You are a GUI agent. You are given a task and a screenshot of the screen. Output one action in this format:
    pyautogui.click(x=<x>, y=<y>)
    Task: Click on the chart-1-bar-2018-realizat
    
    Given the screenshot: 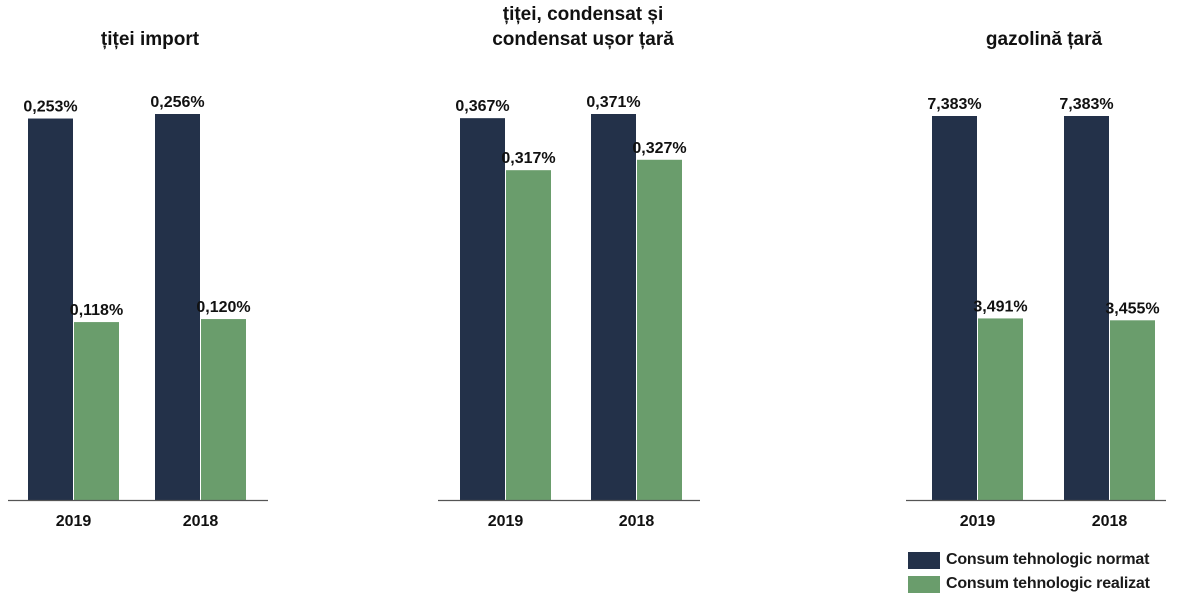 What is the action you would take?
    pyautogui.click(x=223, y=409)
    